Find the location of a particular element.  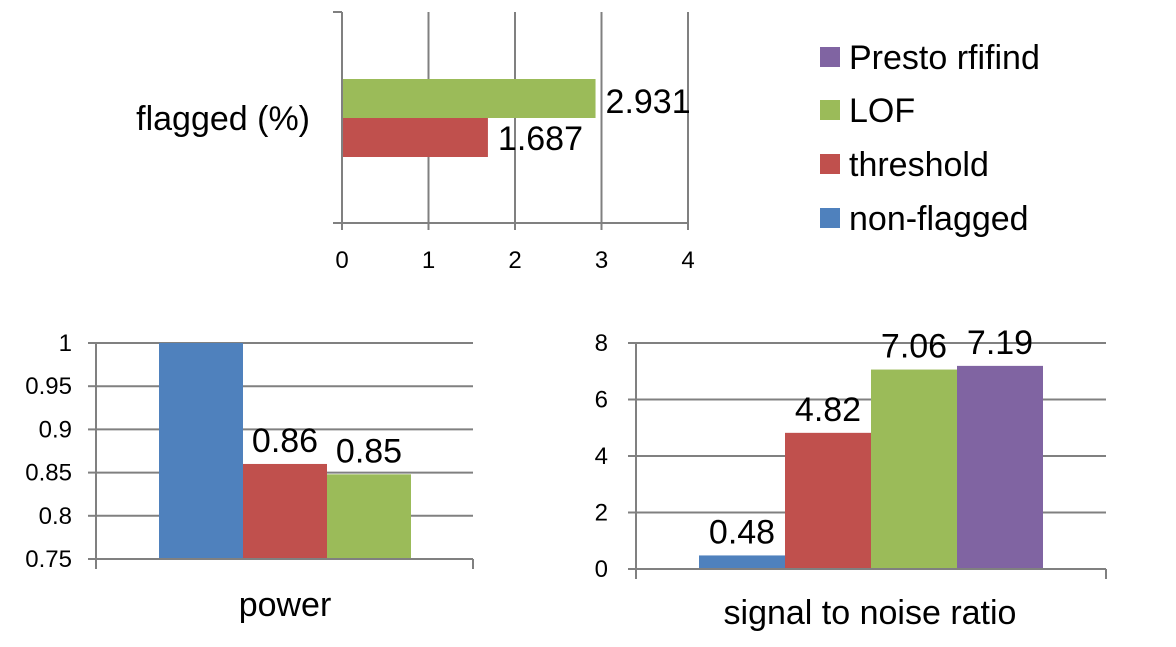

power-y-tick-label: 0.9 is located at coordinates (55, 429).